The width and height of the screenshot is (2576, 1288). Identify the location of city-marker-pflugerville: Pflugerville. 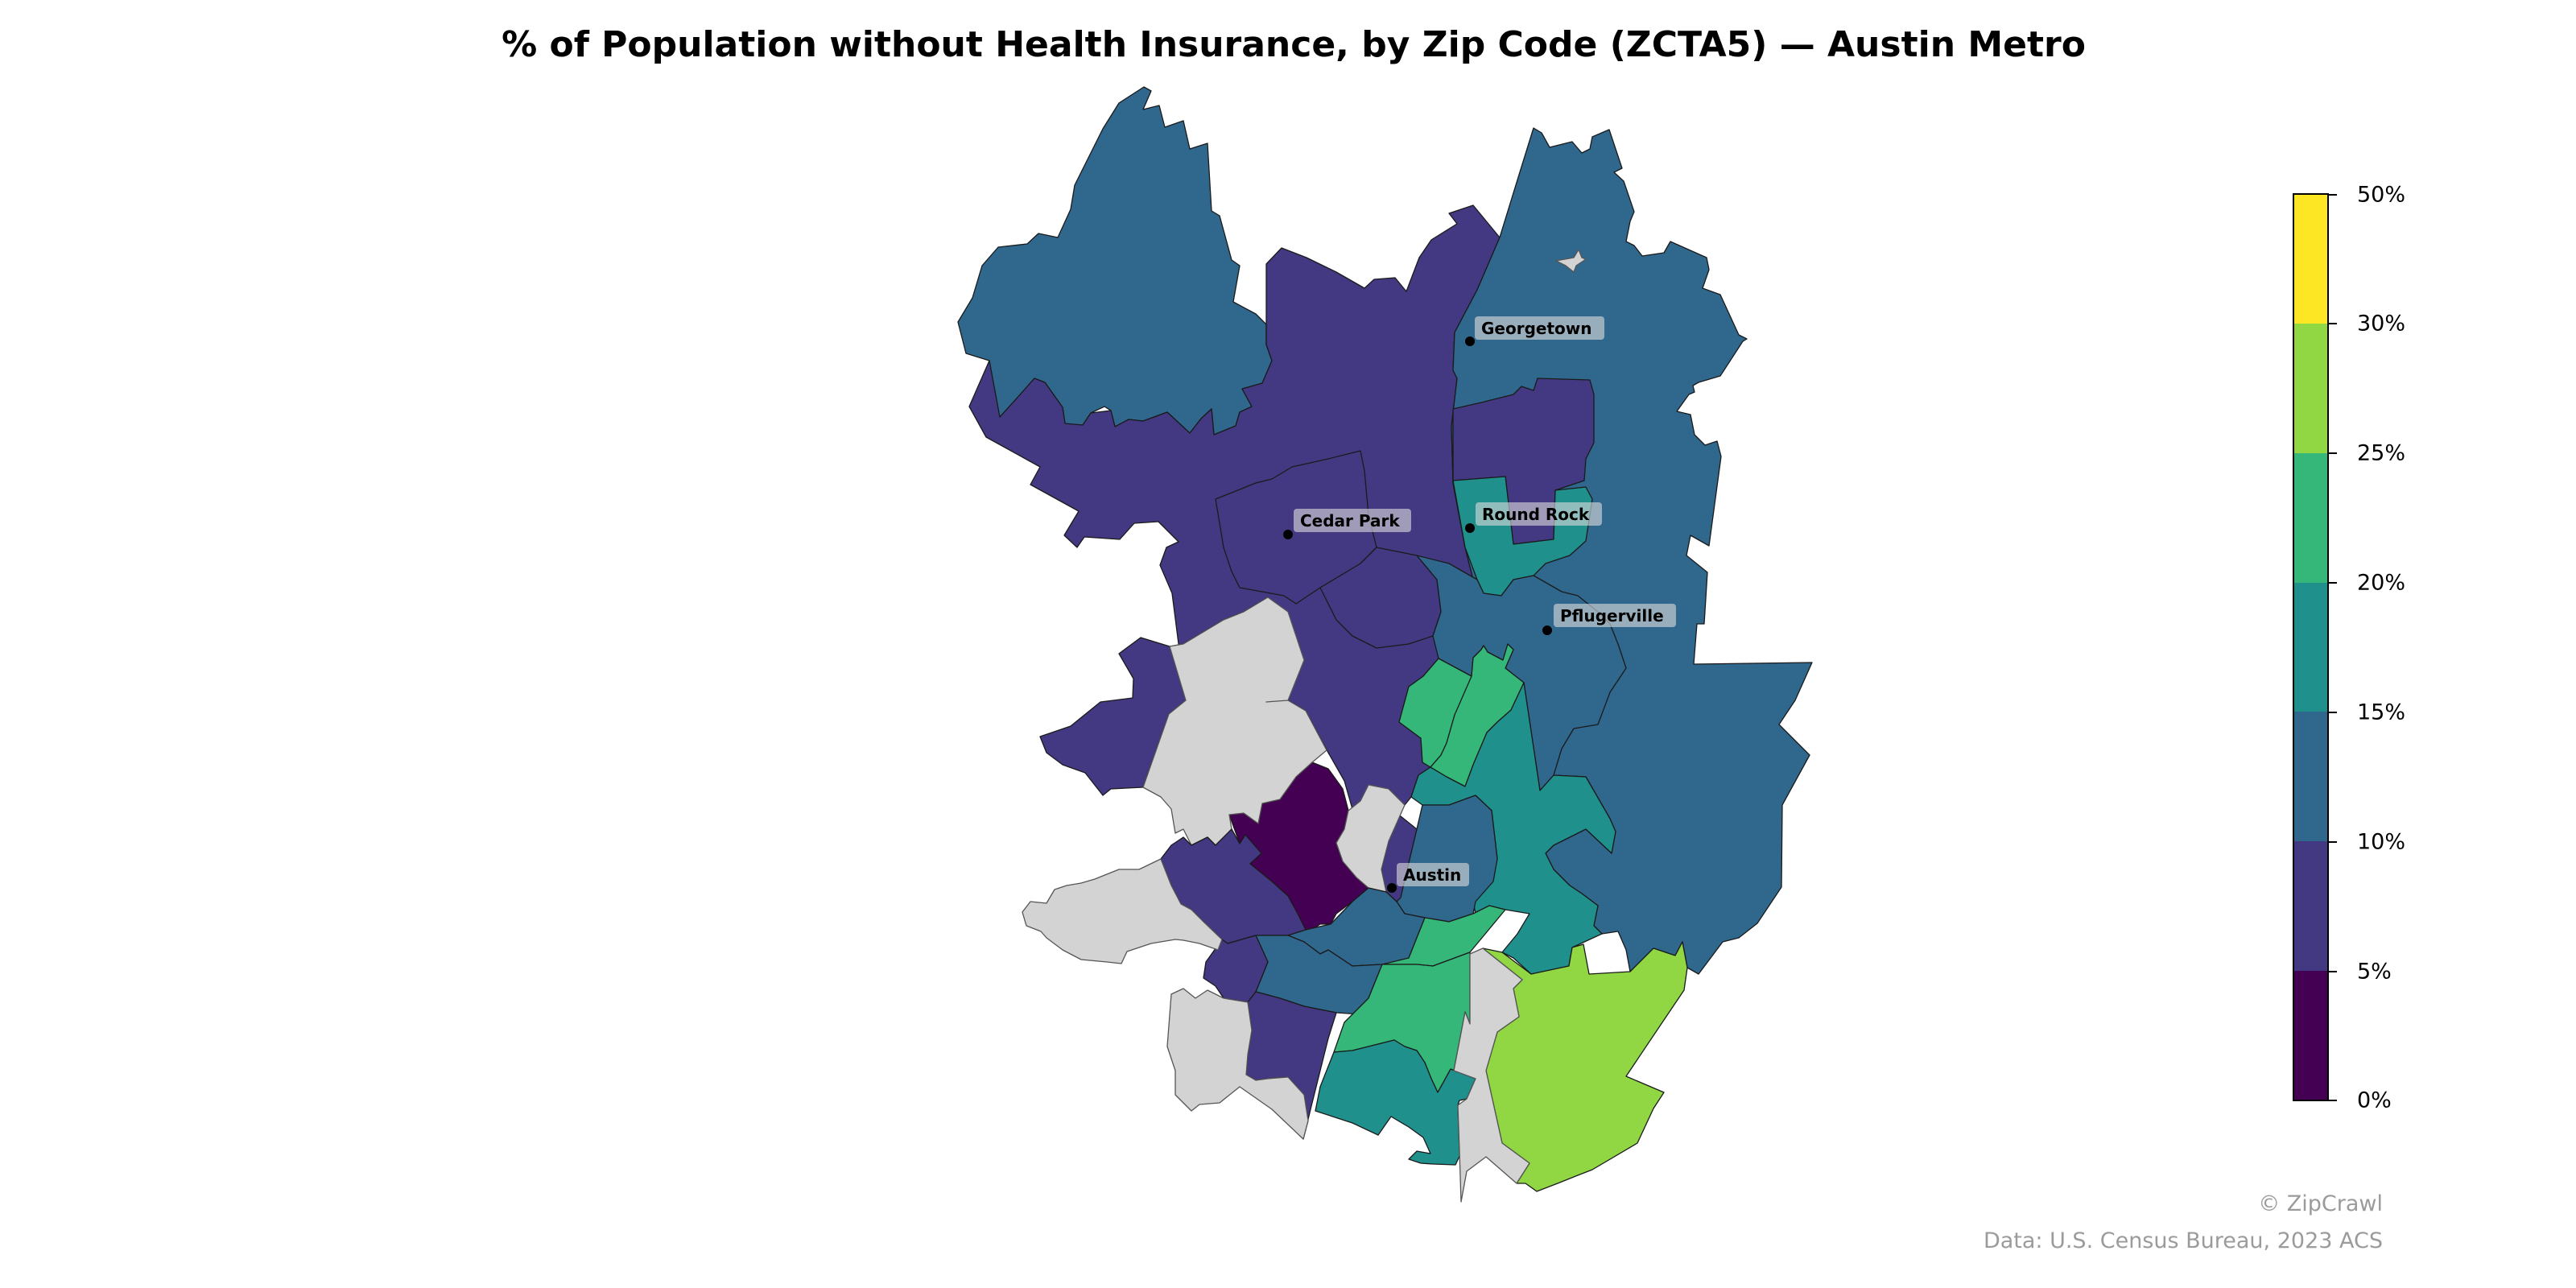
(1609, 619).